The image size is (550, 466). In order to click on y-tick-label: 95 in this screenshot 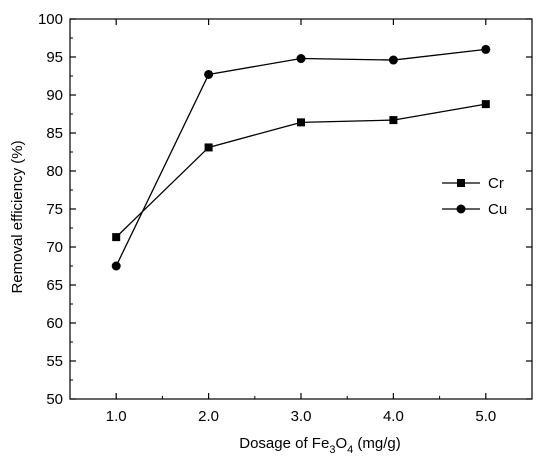, I will do `click(54, 57)`.